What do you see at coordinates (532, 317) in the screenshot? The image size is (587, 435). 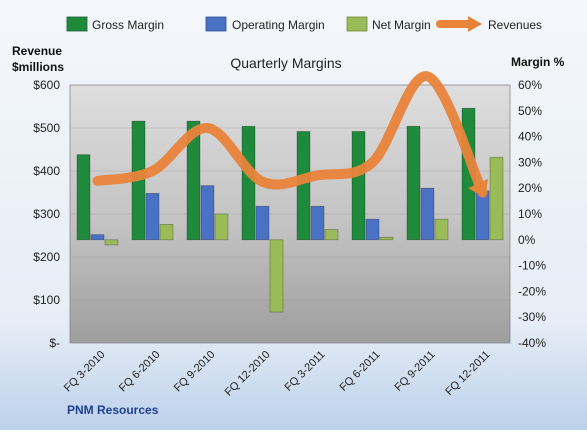 I see `right-axis-tick-label: -30%` at bounding box center [532, 317].